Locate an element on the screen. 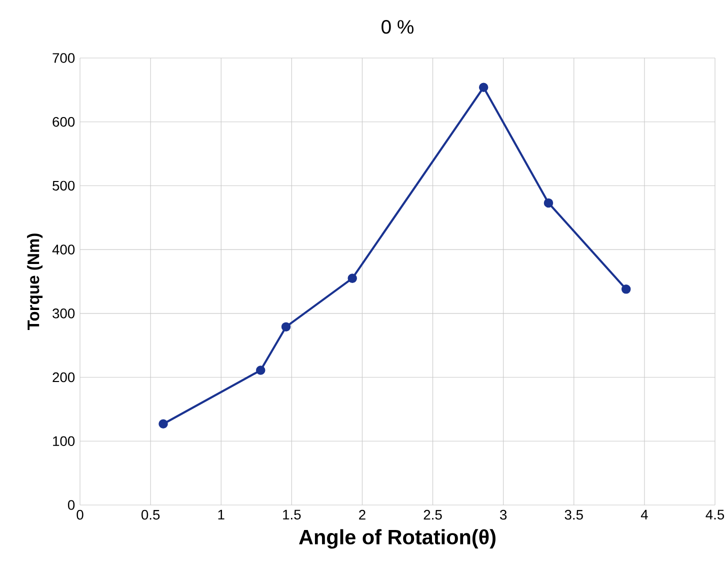 The width and height of the screenshot is (727, 569). x-tick-label: 1 is located at coordinates (221, 515).